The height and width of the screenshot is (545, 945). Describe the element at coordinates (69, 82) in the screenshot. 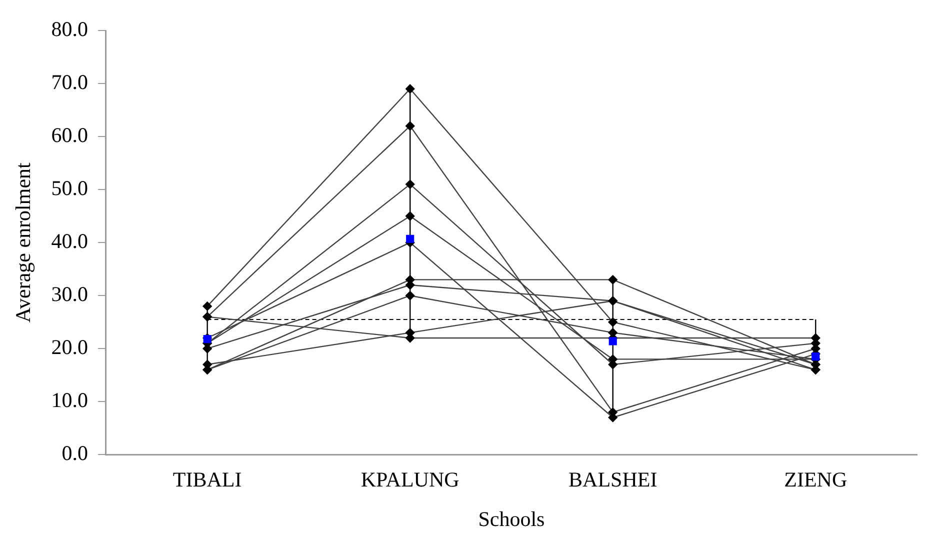

I see `y-tick-label: 70.0` at that location.